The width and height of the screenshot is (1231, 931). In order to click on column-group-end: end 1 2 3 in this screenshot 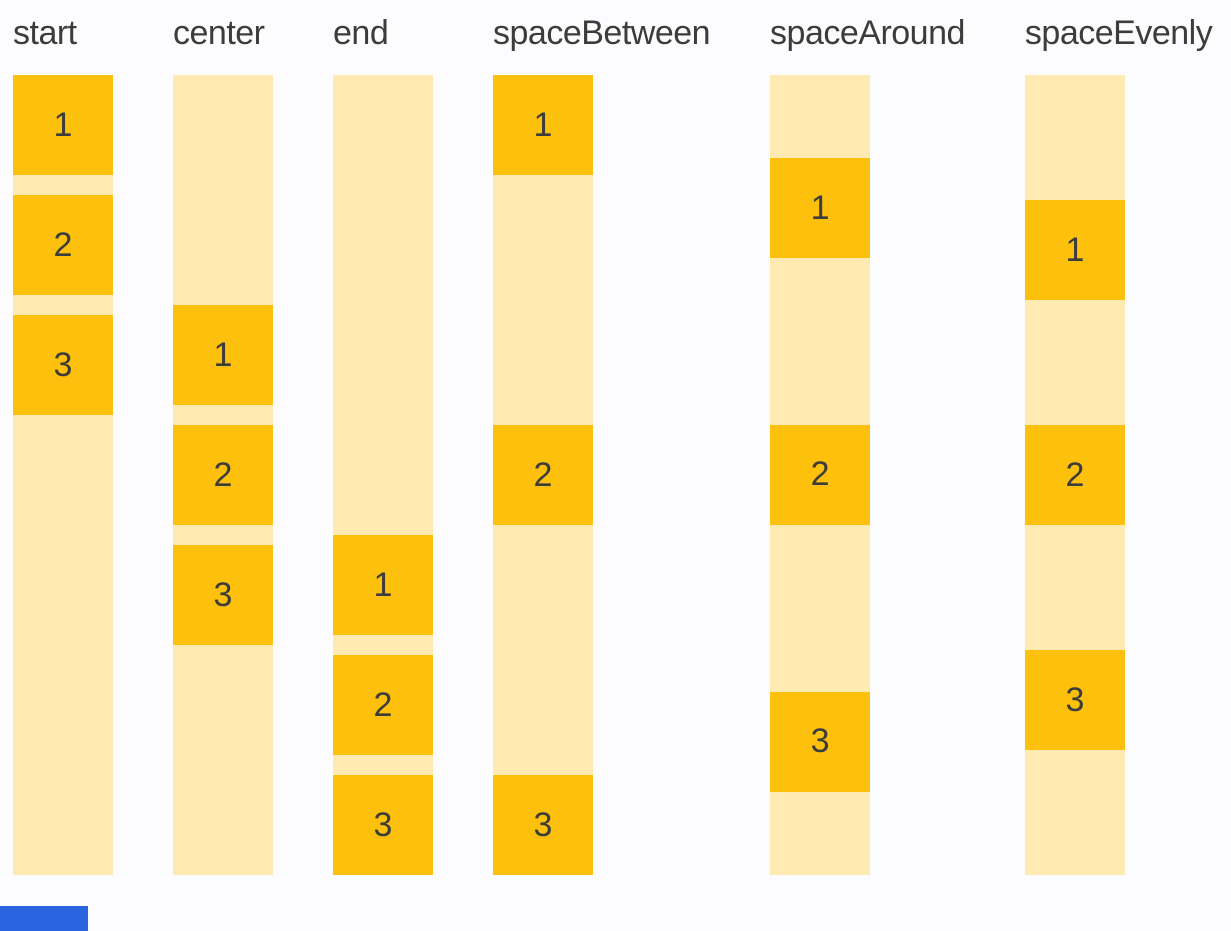, I will do `click(383, 443)`.